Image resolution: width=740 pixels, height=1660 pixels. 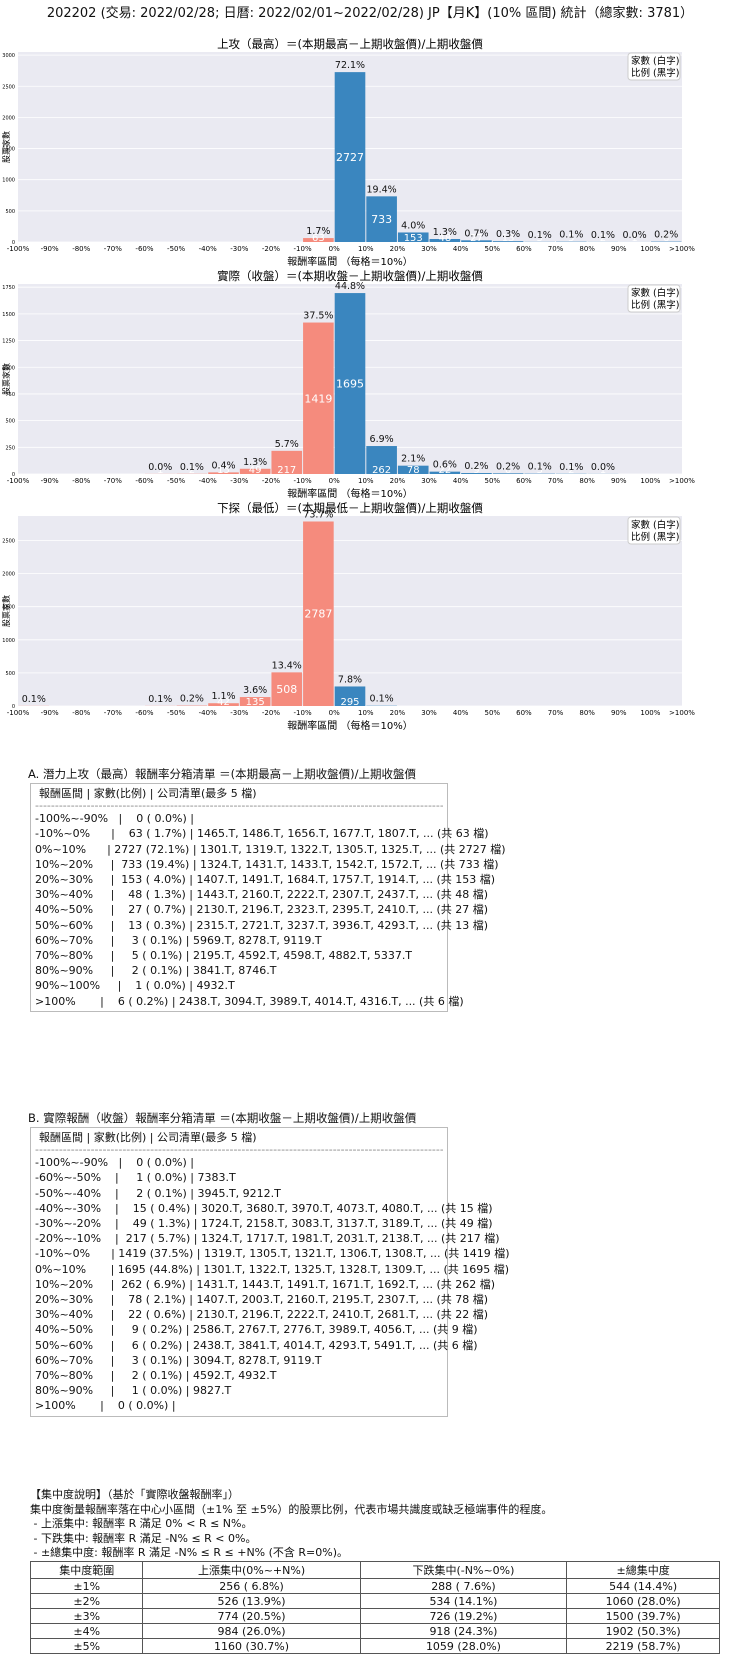 What do you see at coordinates (10, 395) in the screenshot?
I see `y-tick-label: 750` at bounding box center [10, 395].